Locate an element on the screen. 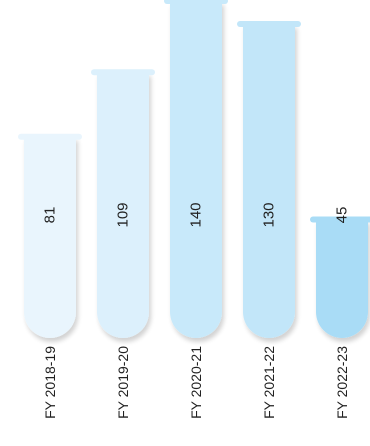 The height and width of the screenshot is (446, 370). value-label-fy-2020-21: 140 is located at coordinates (196, 214).